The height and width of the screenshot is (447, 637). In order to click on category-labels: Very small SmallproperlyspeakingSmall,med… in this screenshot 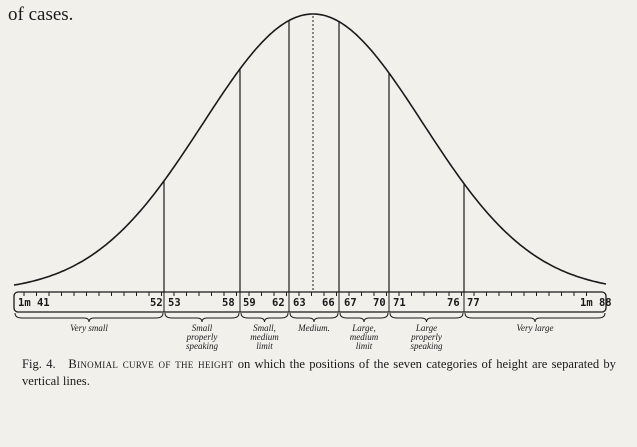, I will do `click(311, 337)`.